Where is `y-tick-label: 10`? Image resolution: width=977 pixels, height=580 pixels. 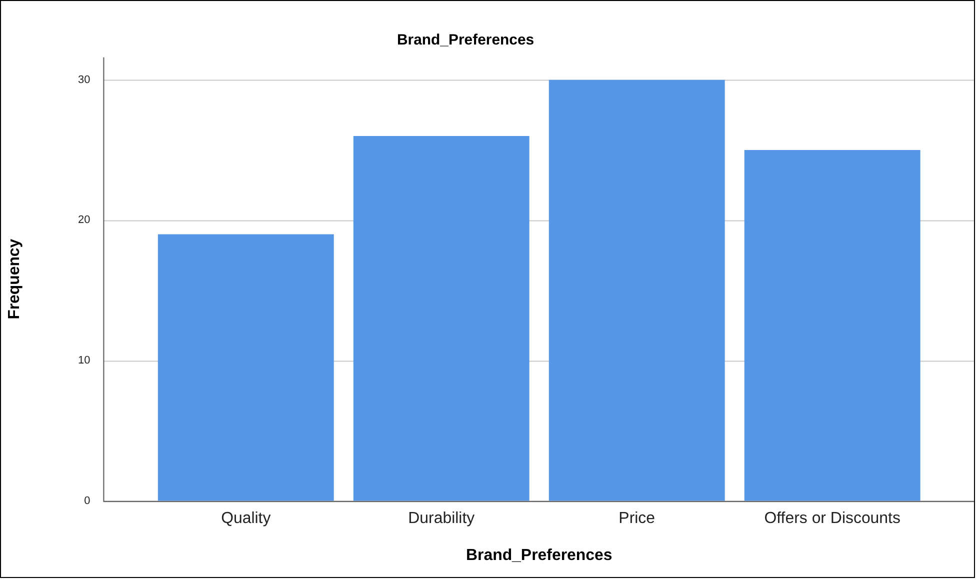
y-tick-label: 10 is located at coordinates (84, 360).